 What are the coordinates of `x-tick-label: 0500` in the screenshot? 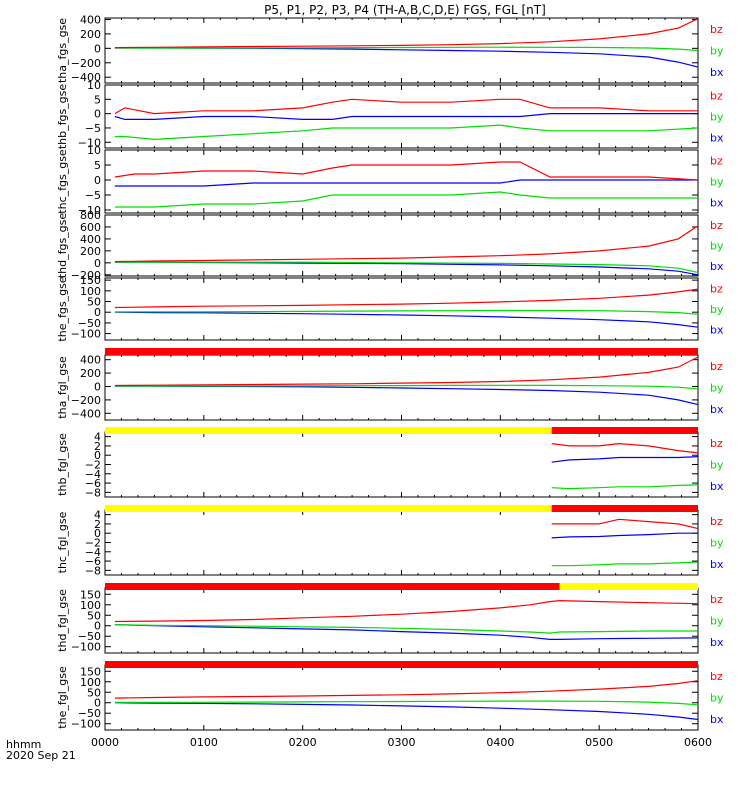 It's located at (599, 742).